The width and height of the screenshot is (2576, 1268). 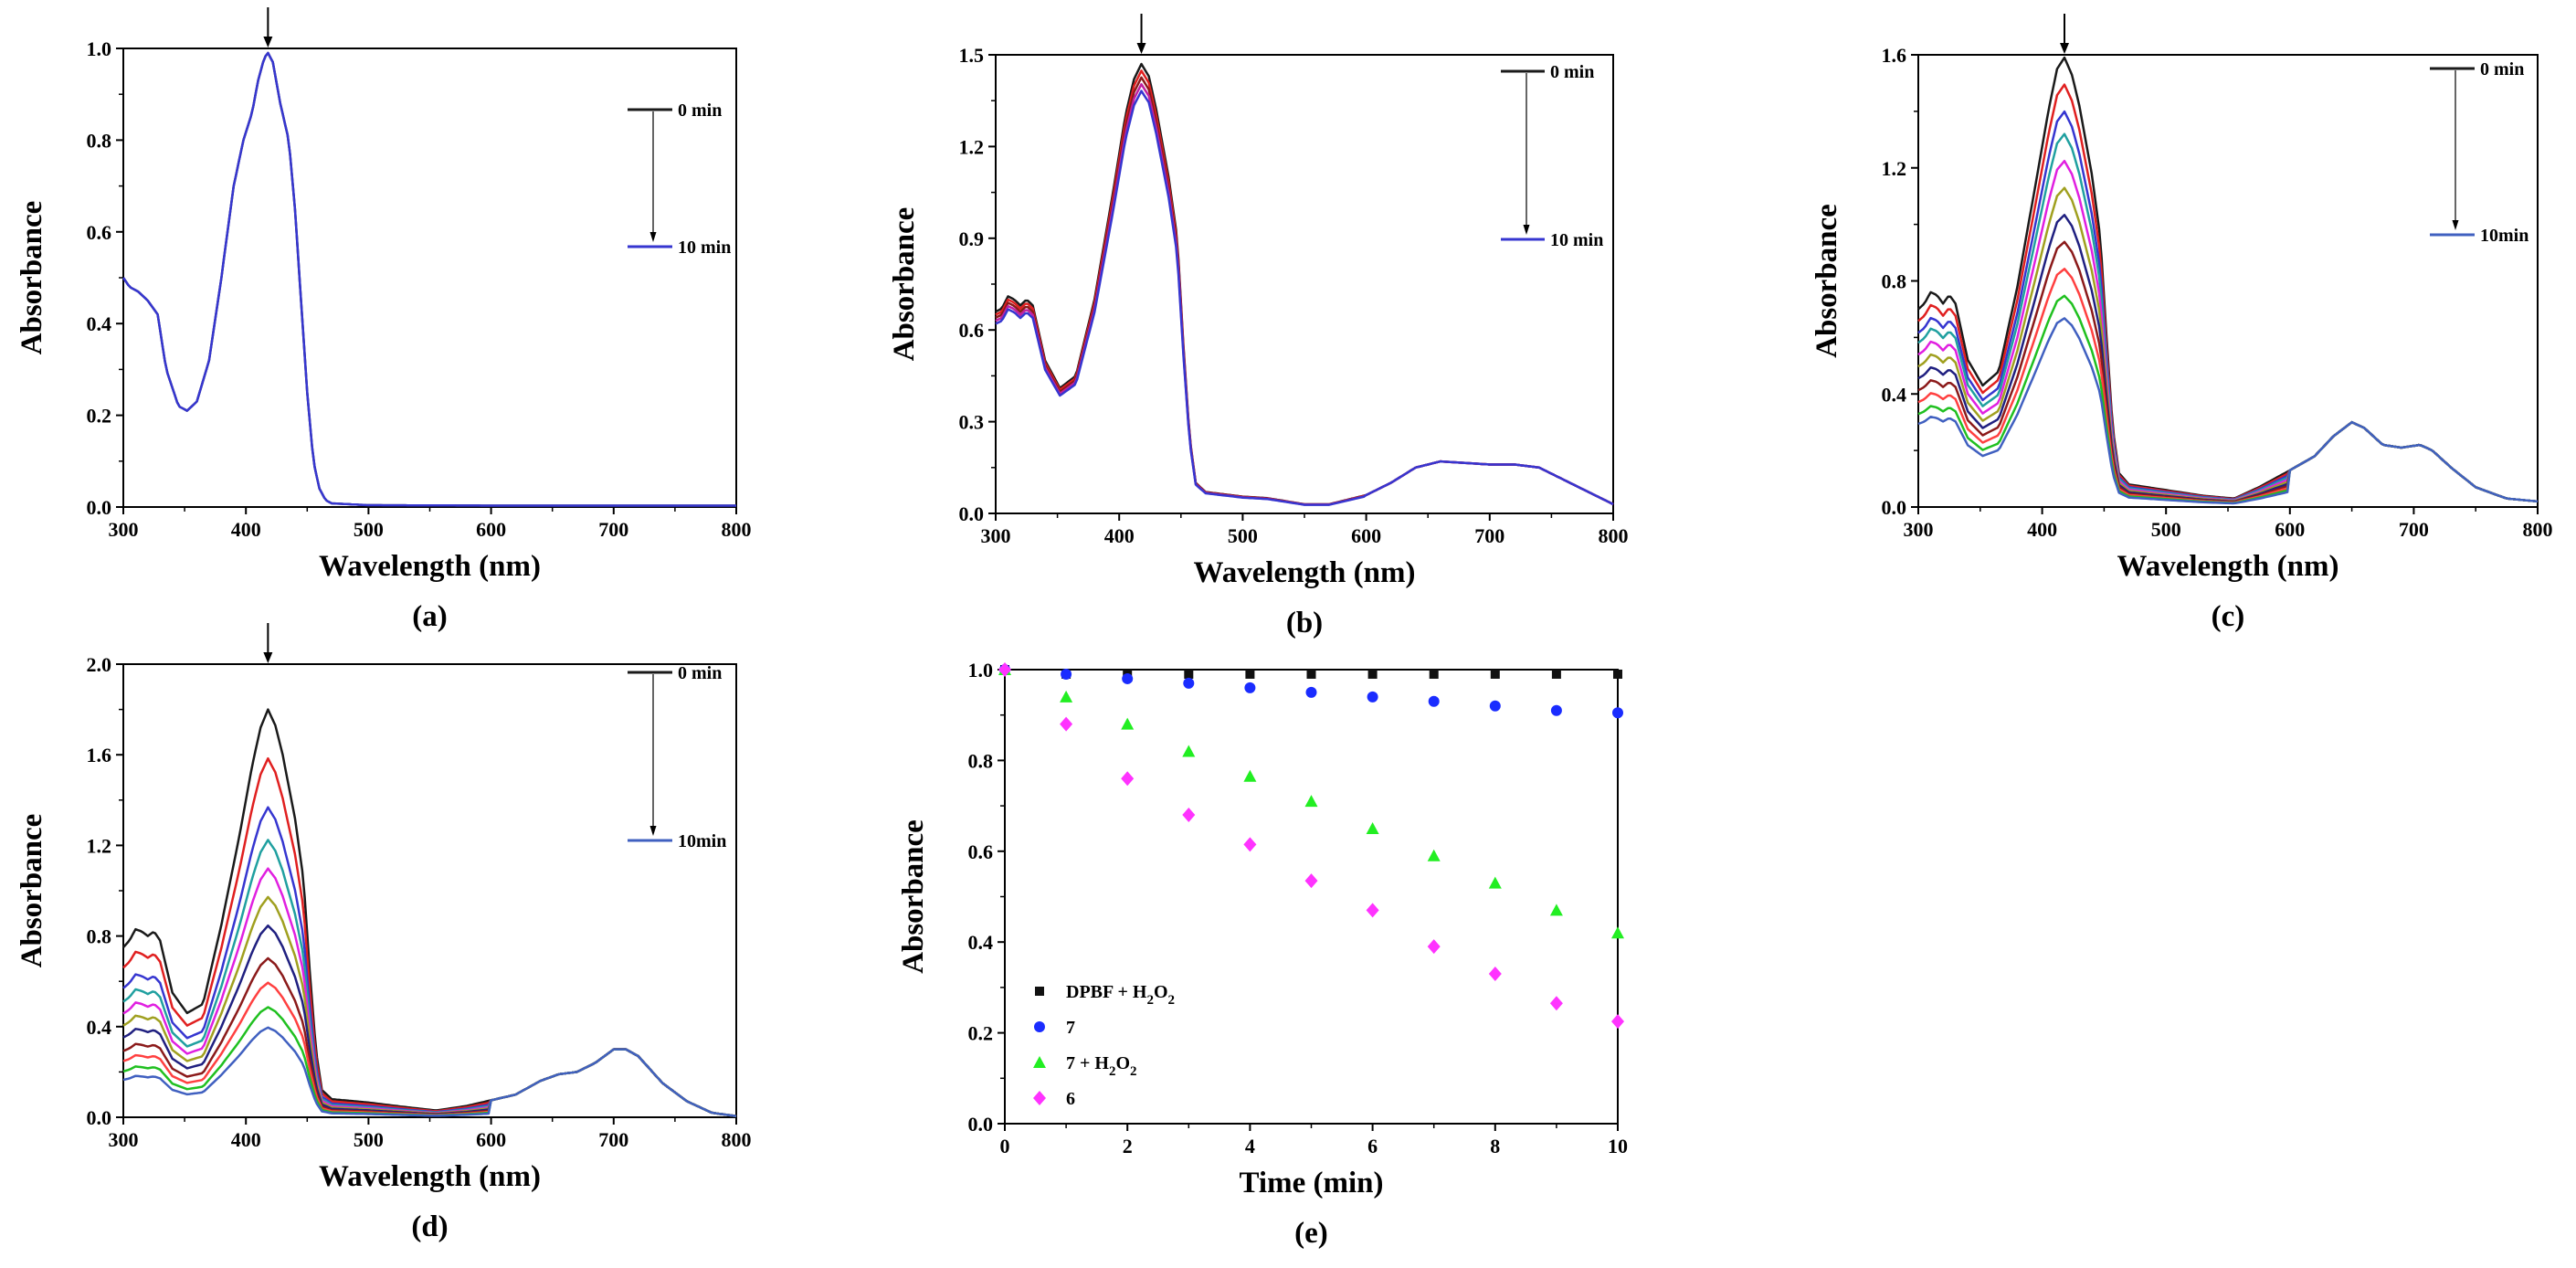 I want to click on panel-a-x-tick-label: 300, so click(x=124, y=529).